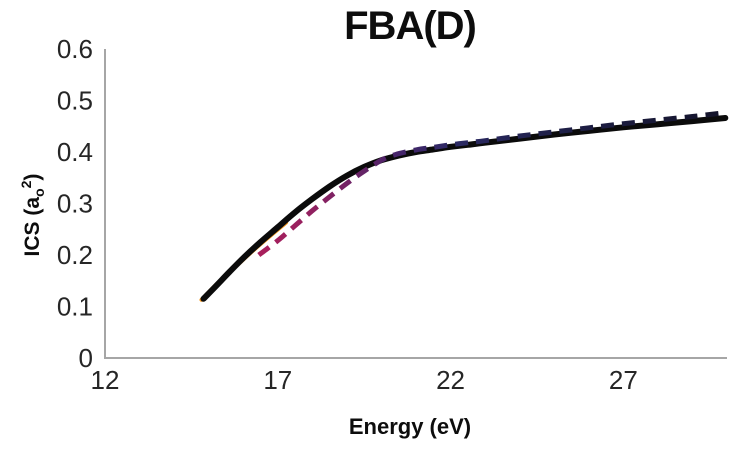  What do you see at coordinates (75, 49) in the screenshot?
I see `y-tick-label: 0.6` at bounding box center [75, 49].